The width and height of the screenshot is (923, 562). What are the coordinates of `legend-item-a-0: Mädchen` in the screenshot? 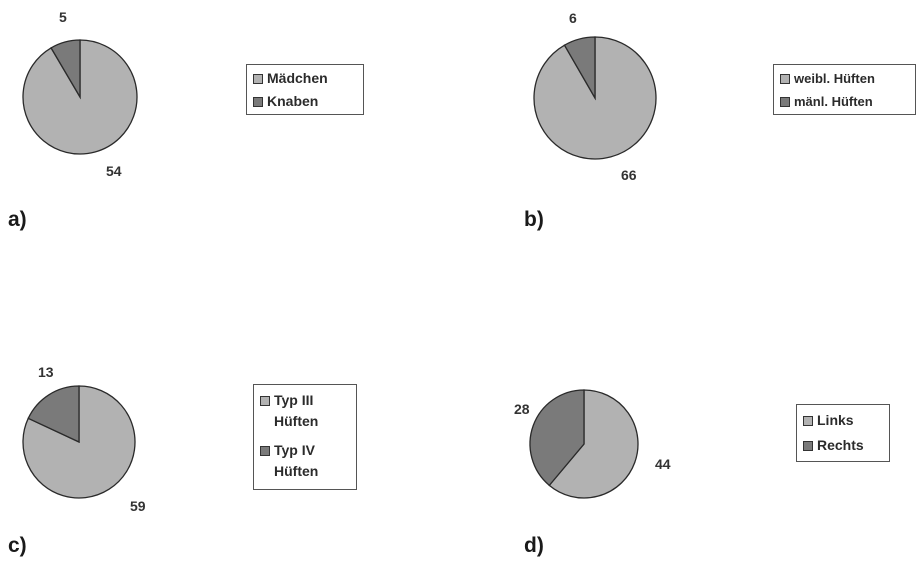 It's located at (305, 78).